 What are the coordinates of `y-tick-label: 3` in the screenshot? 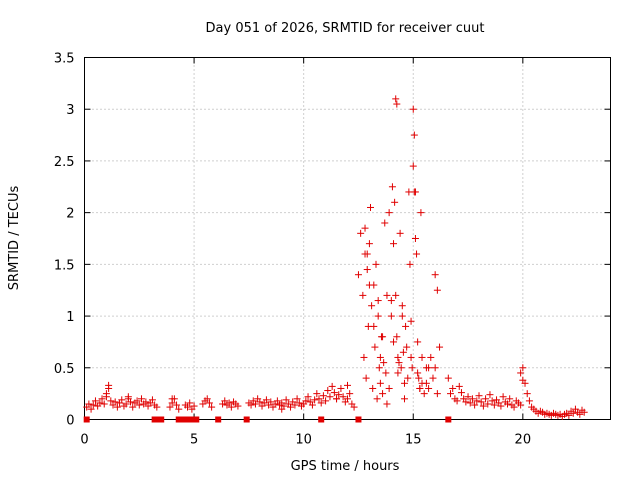 It's located at (70, 110).